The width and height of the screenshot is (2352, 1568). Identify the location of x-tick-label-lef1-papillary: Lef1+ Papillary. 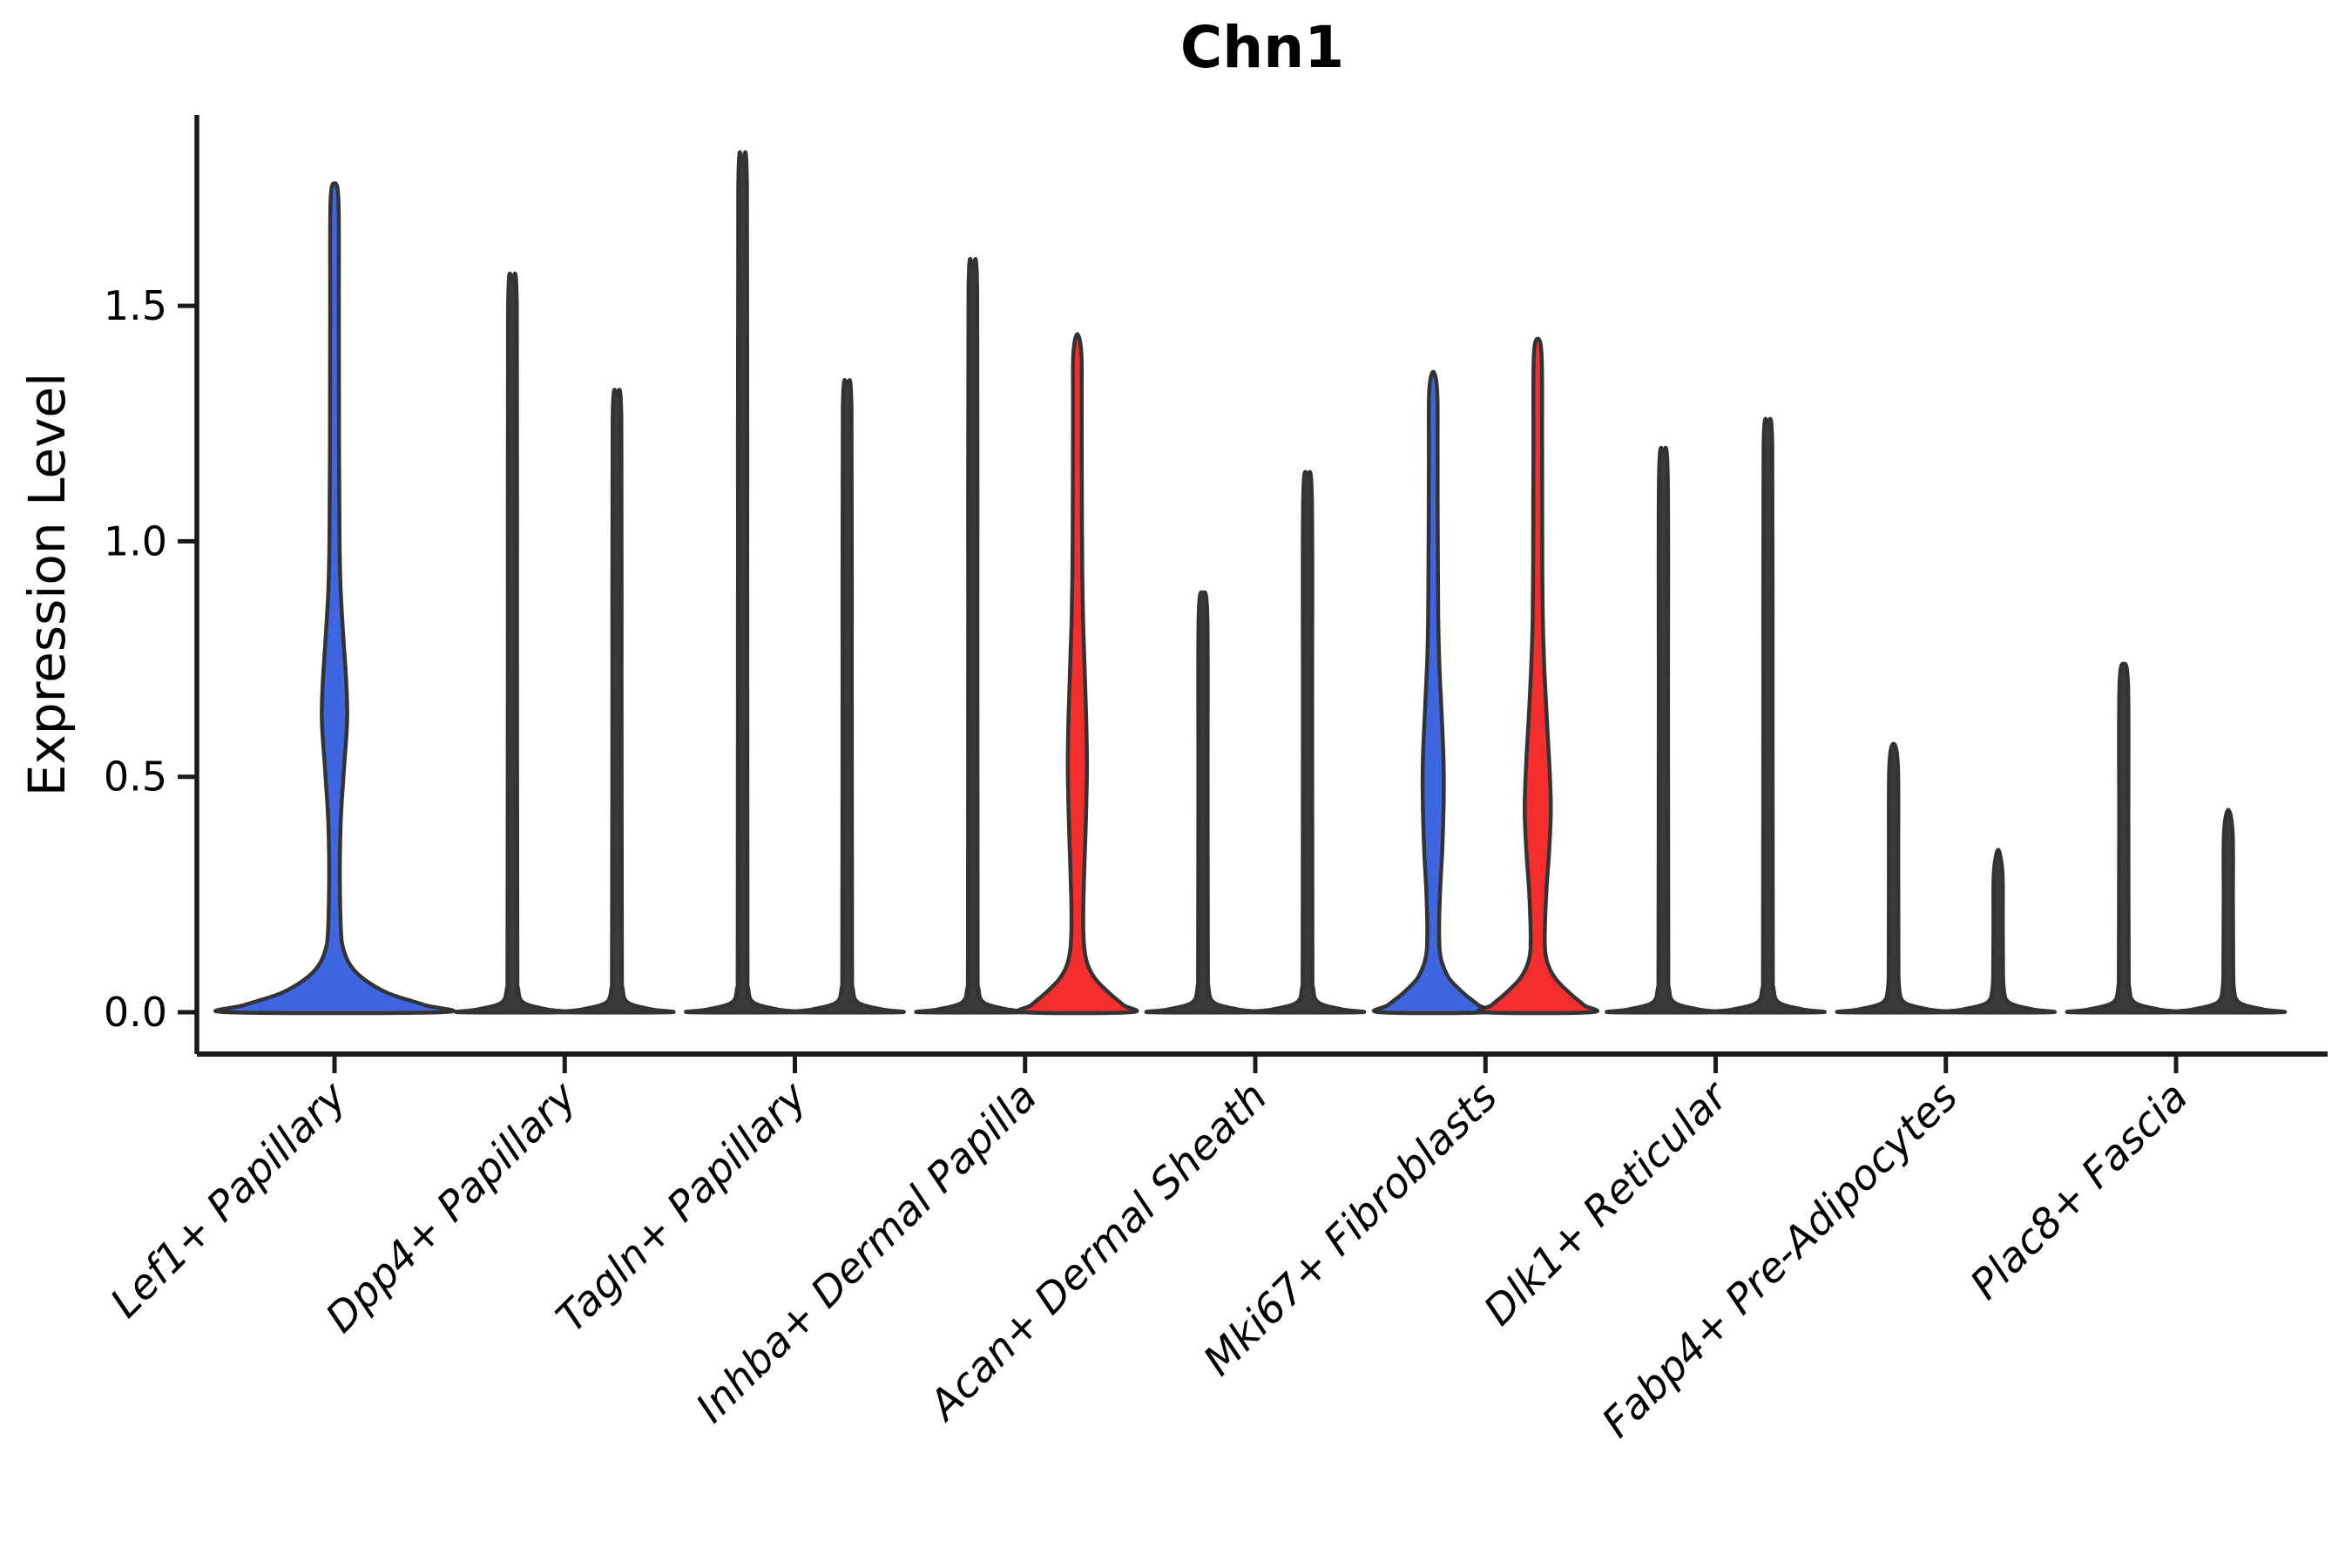
(228, 1200).